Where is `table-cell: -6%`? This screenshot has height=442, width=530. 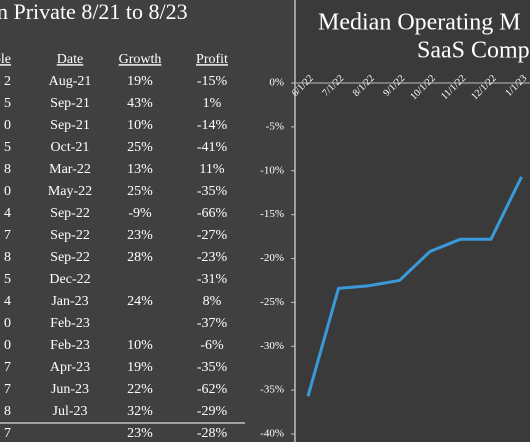 table-cell: -6% is located at coordinates (212, 345).